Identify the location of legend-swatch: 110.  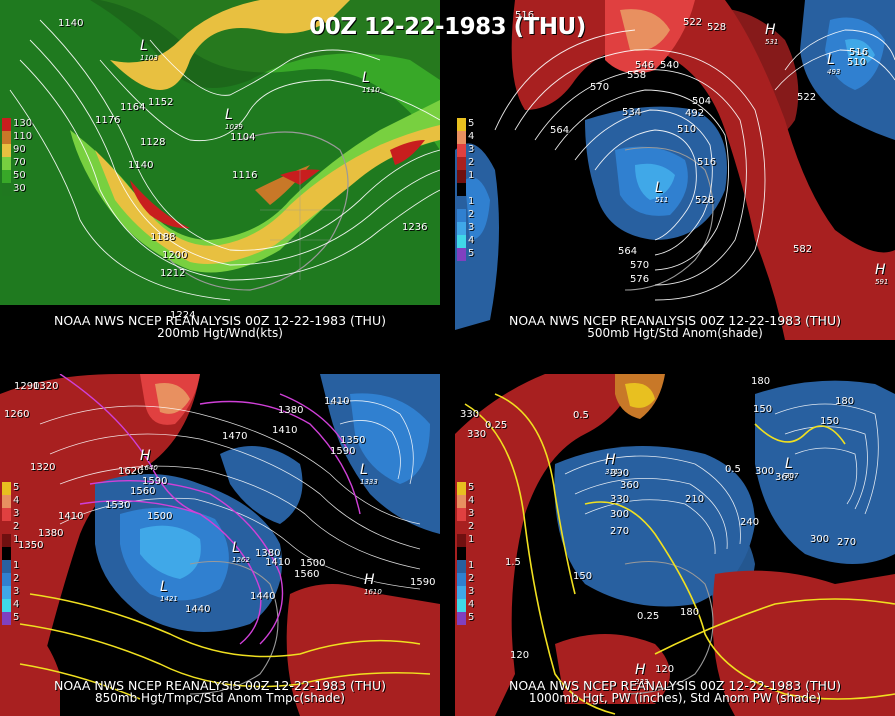
(17, 137).